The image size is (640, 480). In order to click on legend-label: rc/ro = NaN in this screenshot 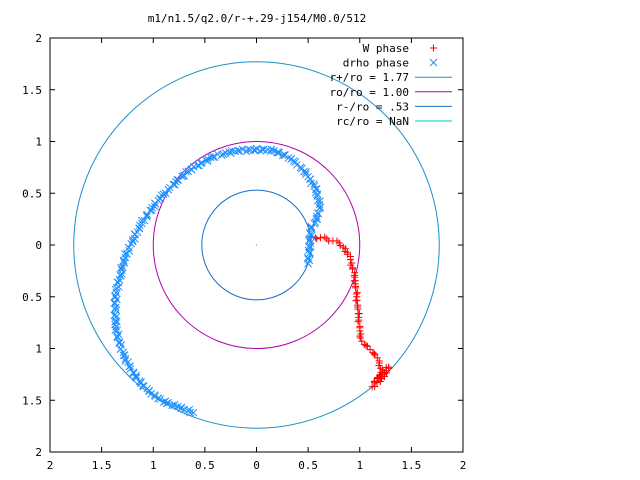, I will do `click(372, 121)`.